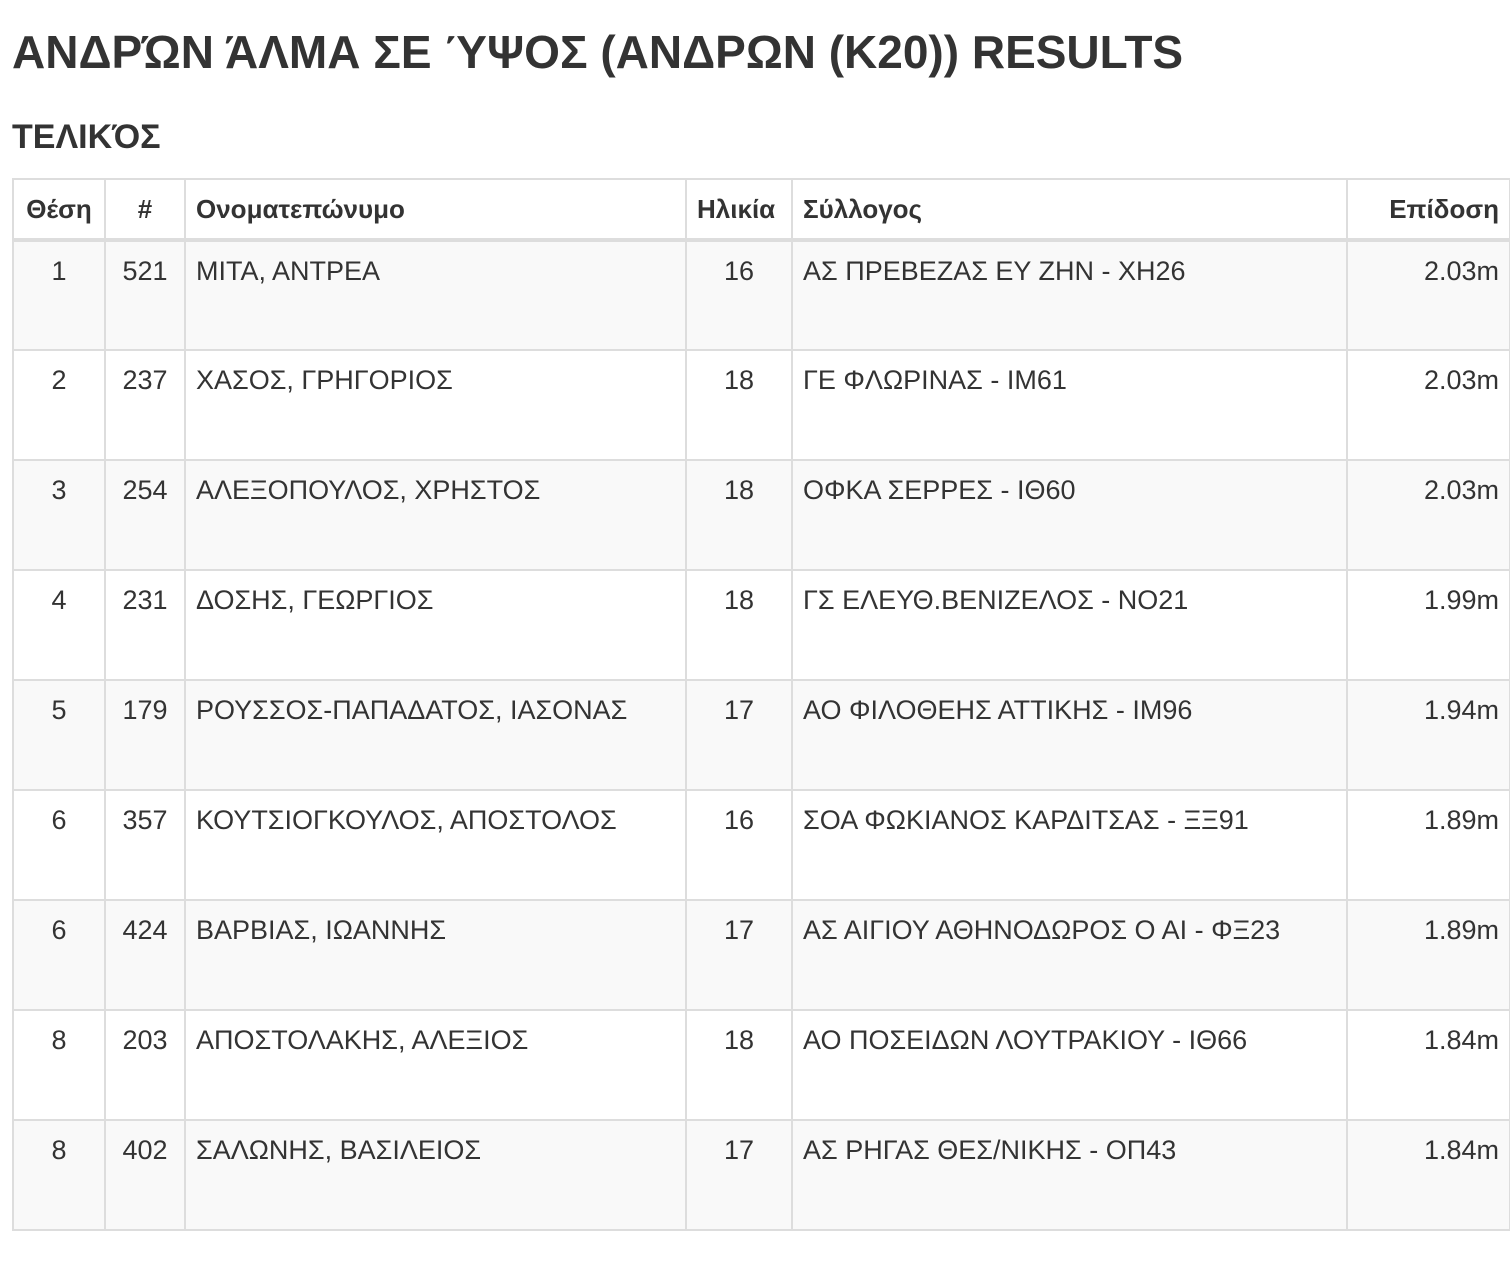 The height and width of the screenshot is (1270, 1510). What do you see at coordinates (145, 295) in the screenshot?
I see `bib-cell: 521` at bounding box center [145, 295].